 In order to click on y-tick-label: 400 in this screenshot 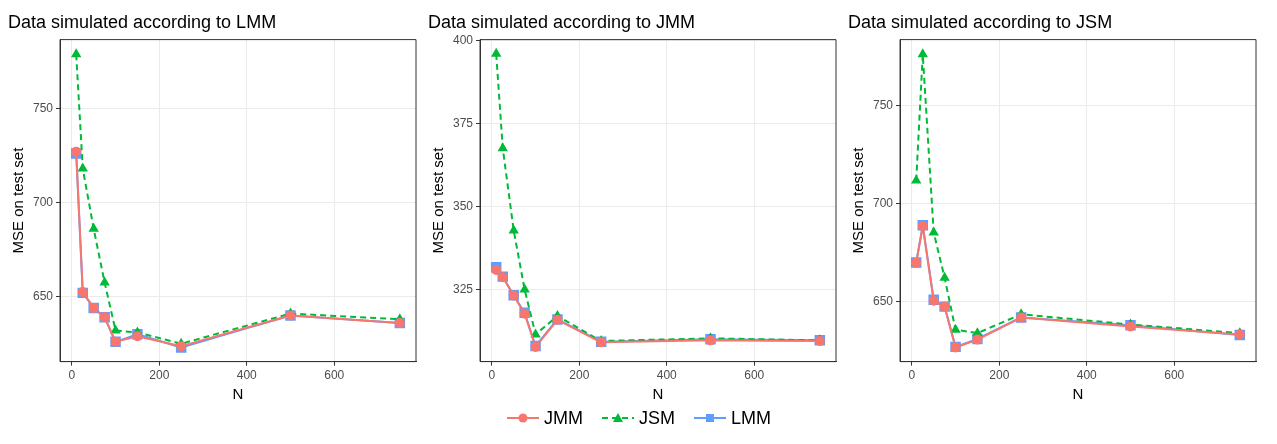, I will do `click(463, 39)`.